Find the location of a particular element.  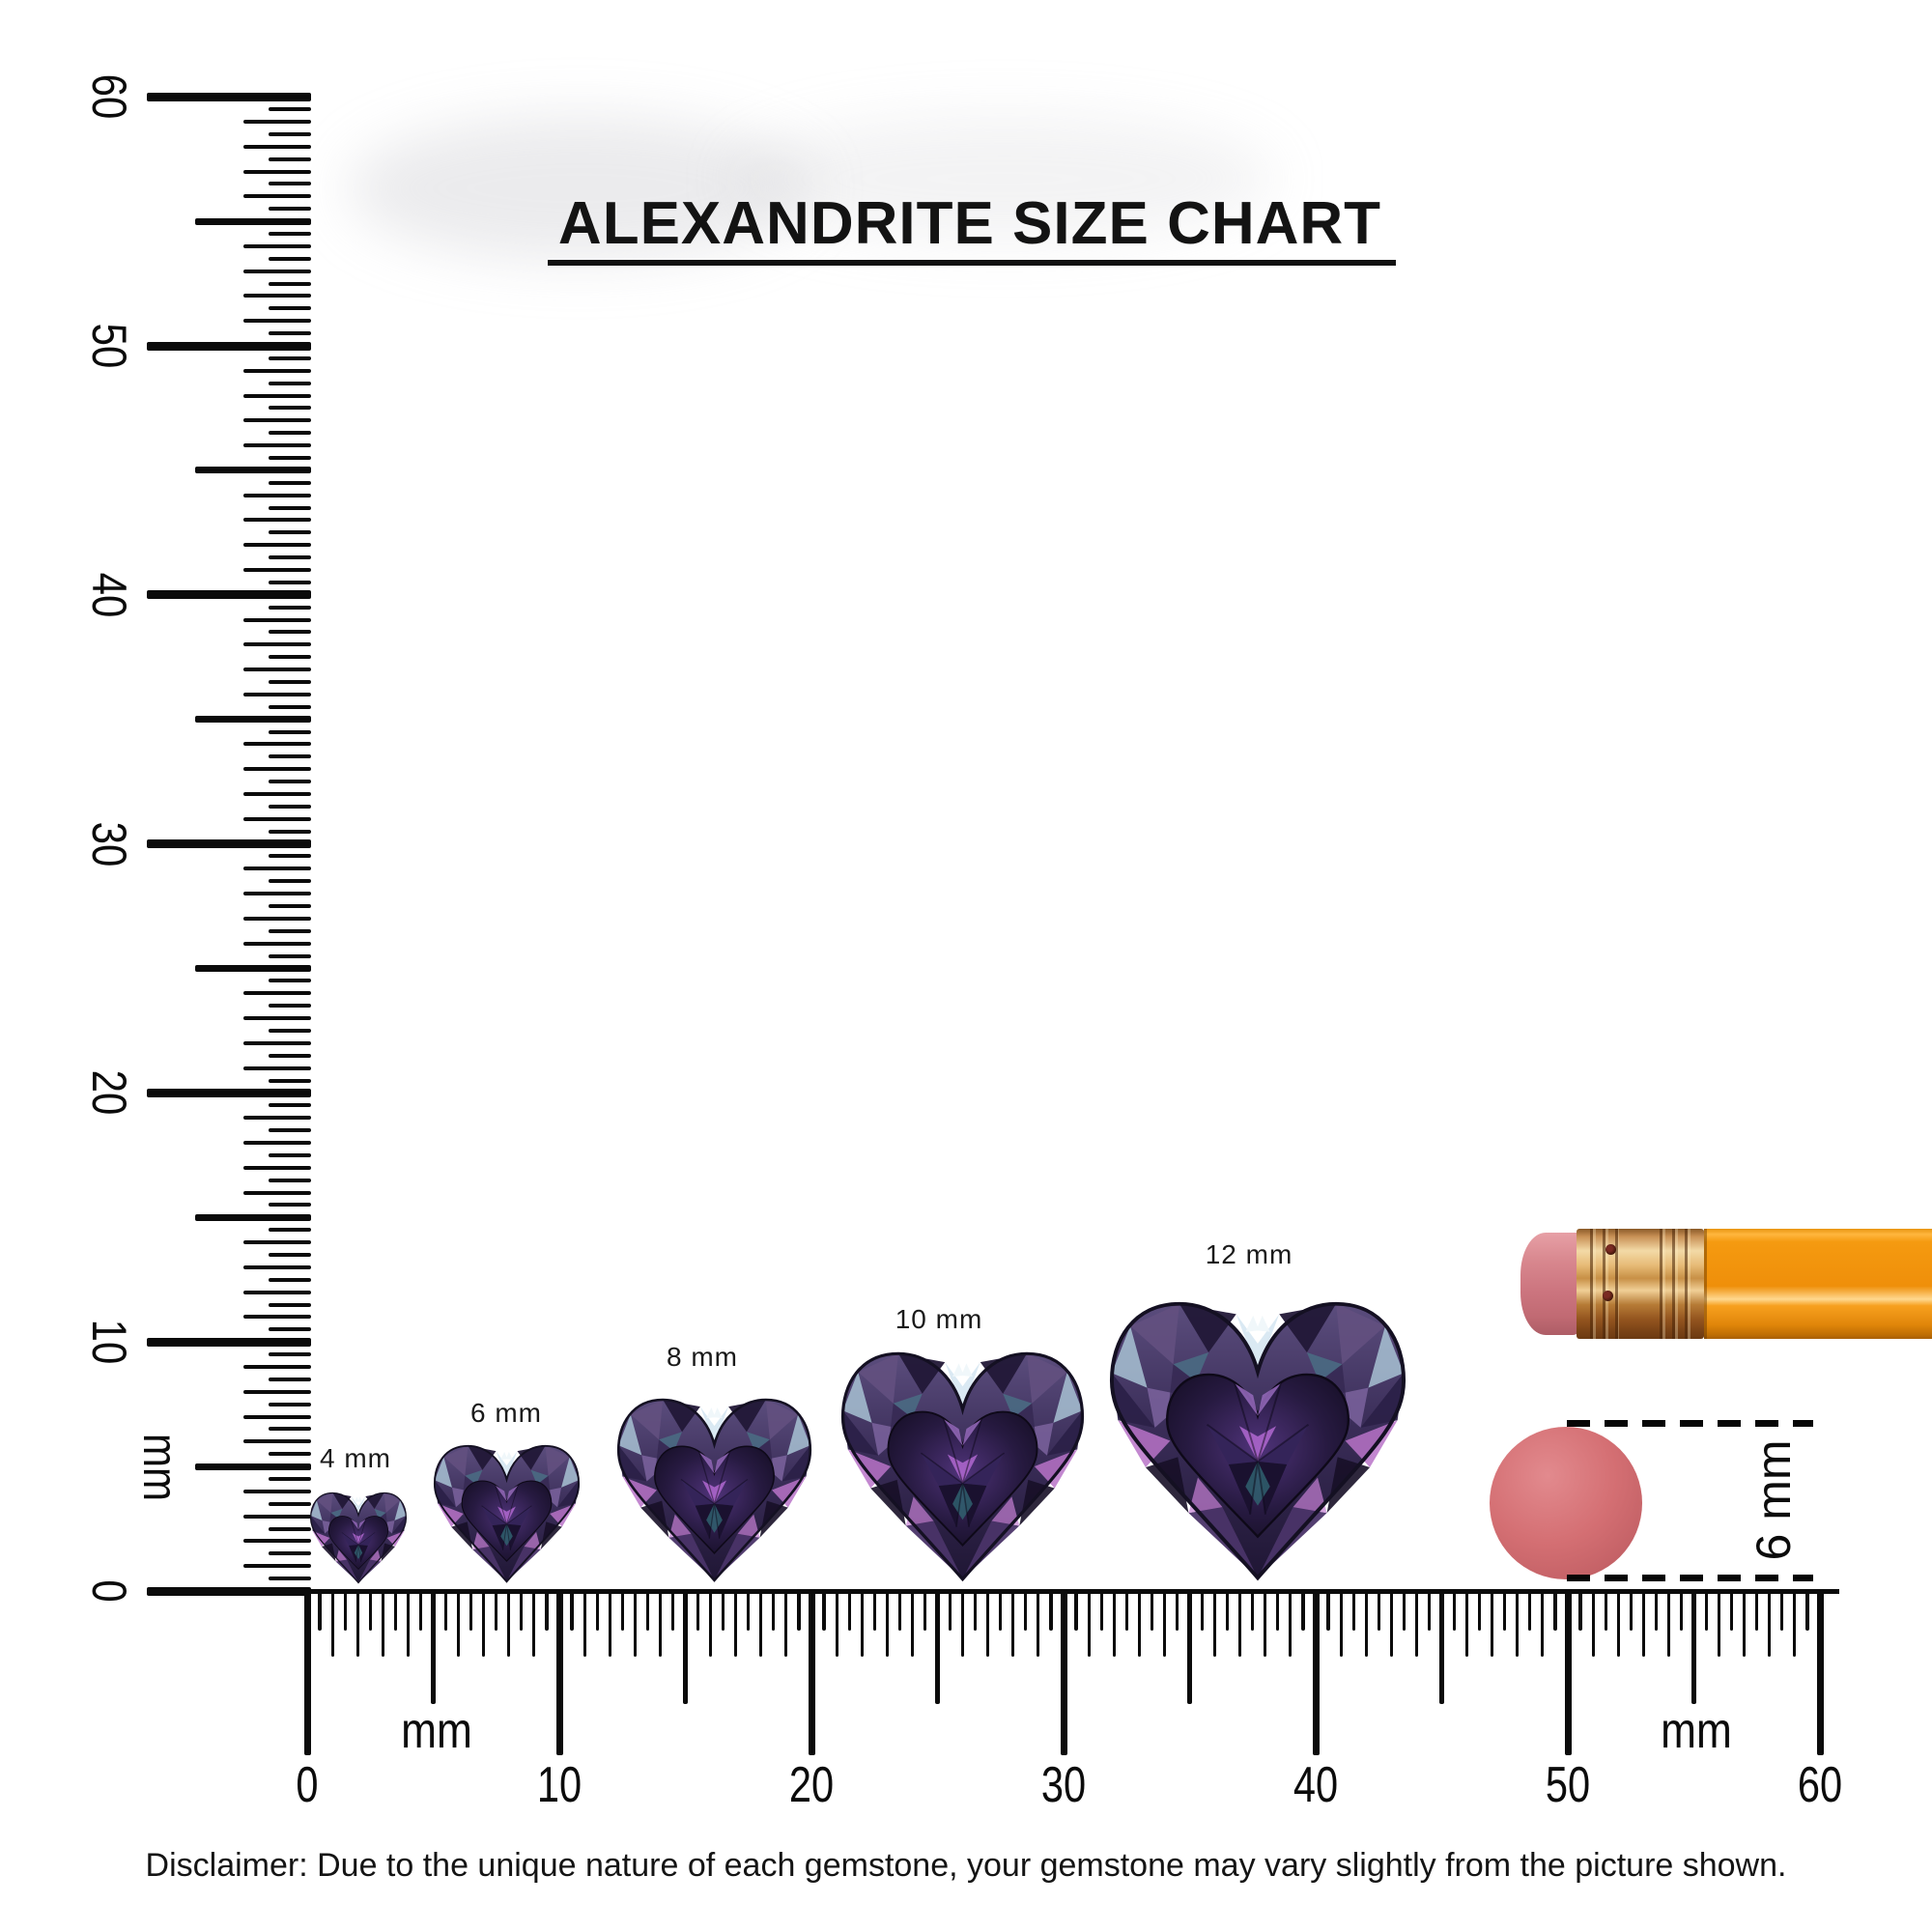

horizontal-ruler-number: 10 is located at coordinates (559, 1785).